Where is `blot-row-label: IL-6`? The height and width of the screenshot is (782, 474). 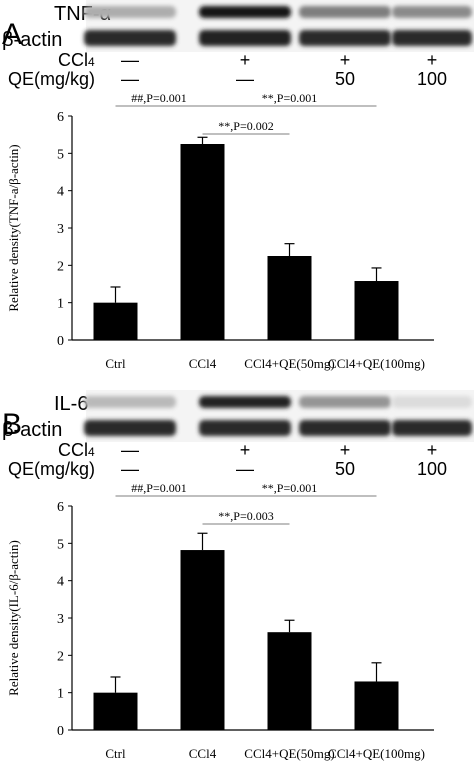
blot-row-label: IL-6 is located at coordinates (71, 404).